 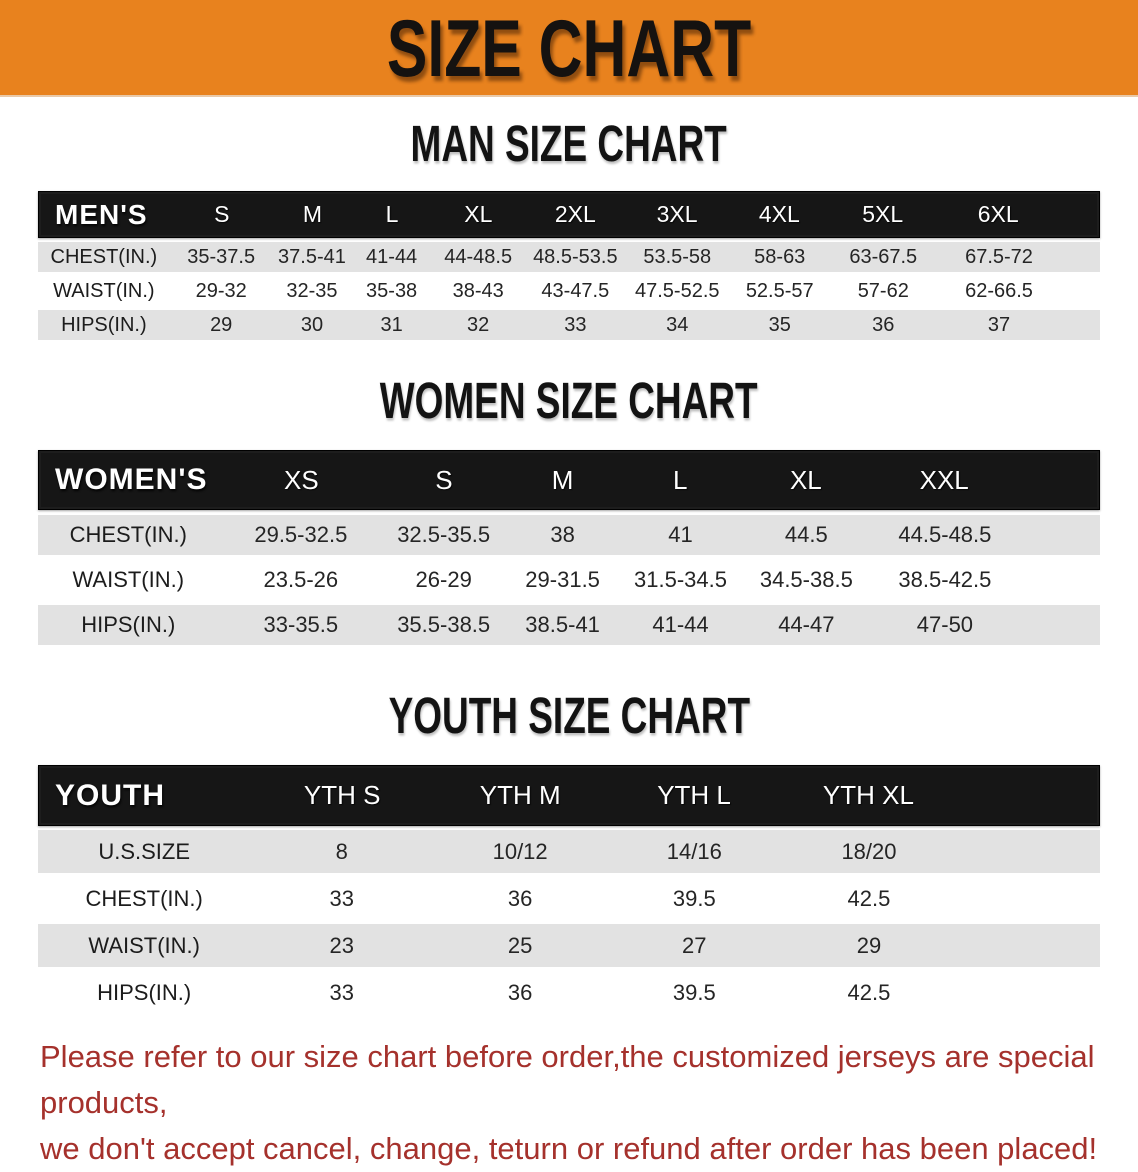 What do you see at coordinates (694, 795) in the screenshot?
I see `size-header-cell: YTH L` at bounding box center [694, 795].